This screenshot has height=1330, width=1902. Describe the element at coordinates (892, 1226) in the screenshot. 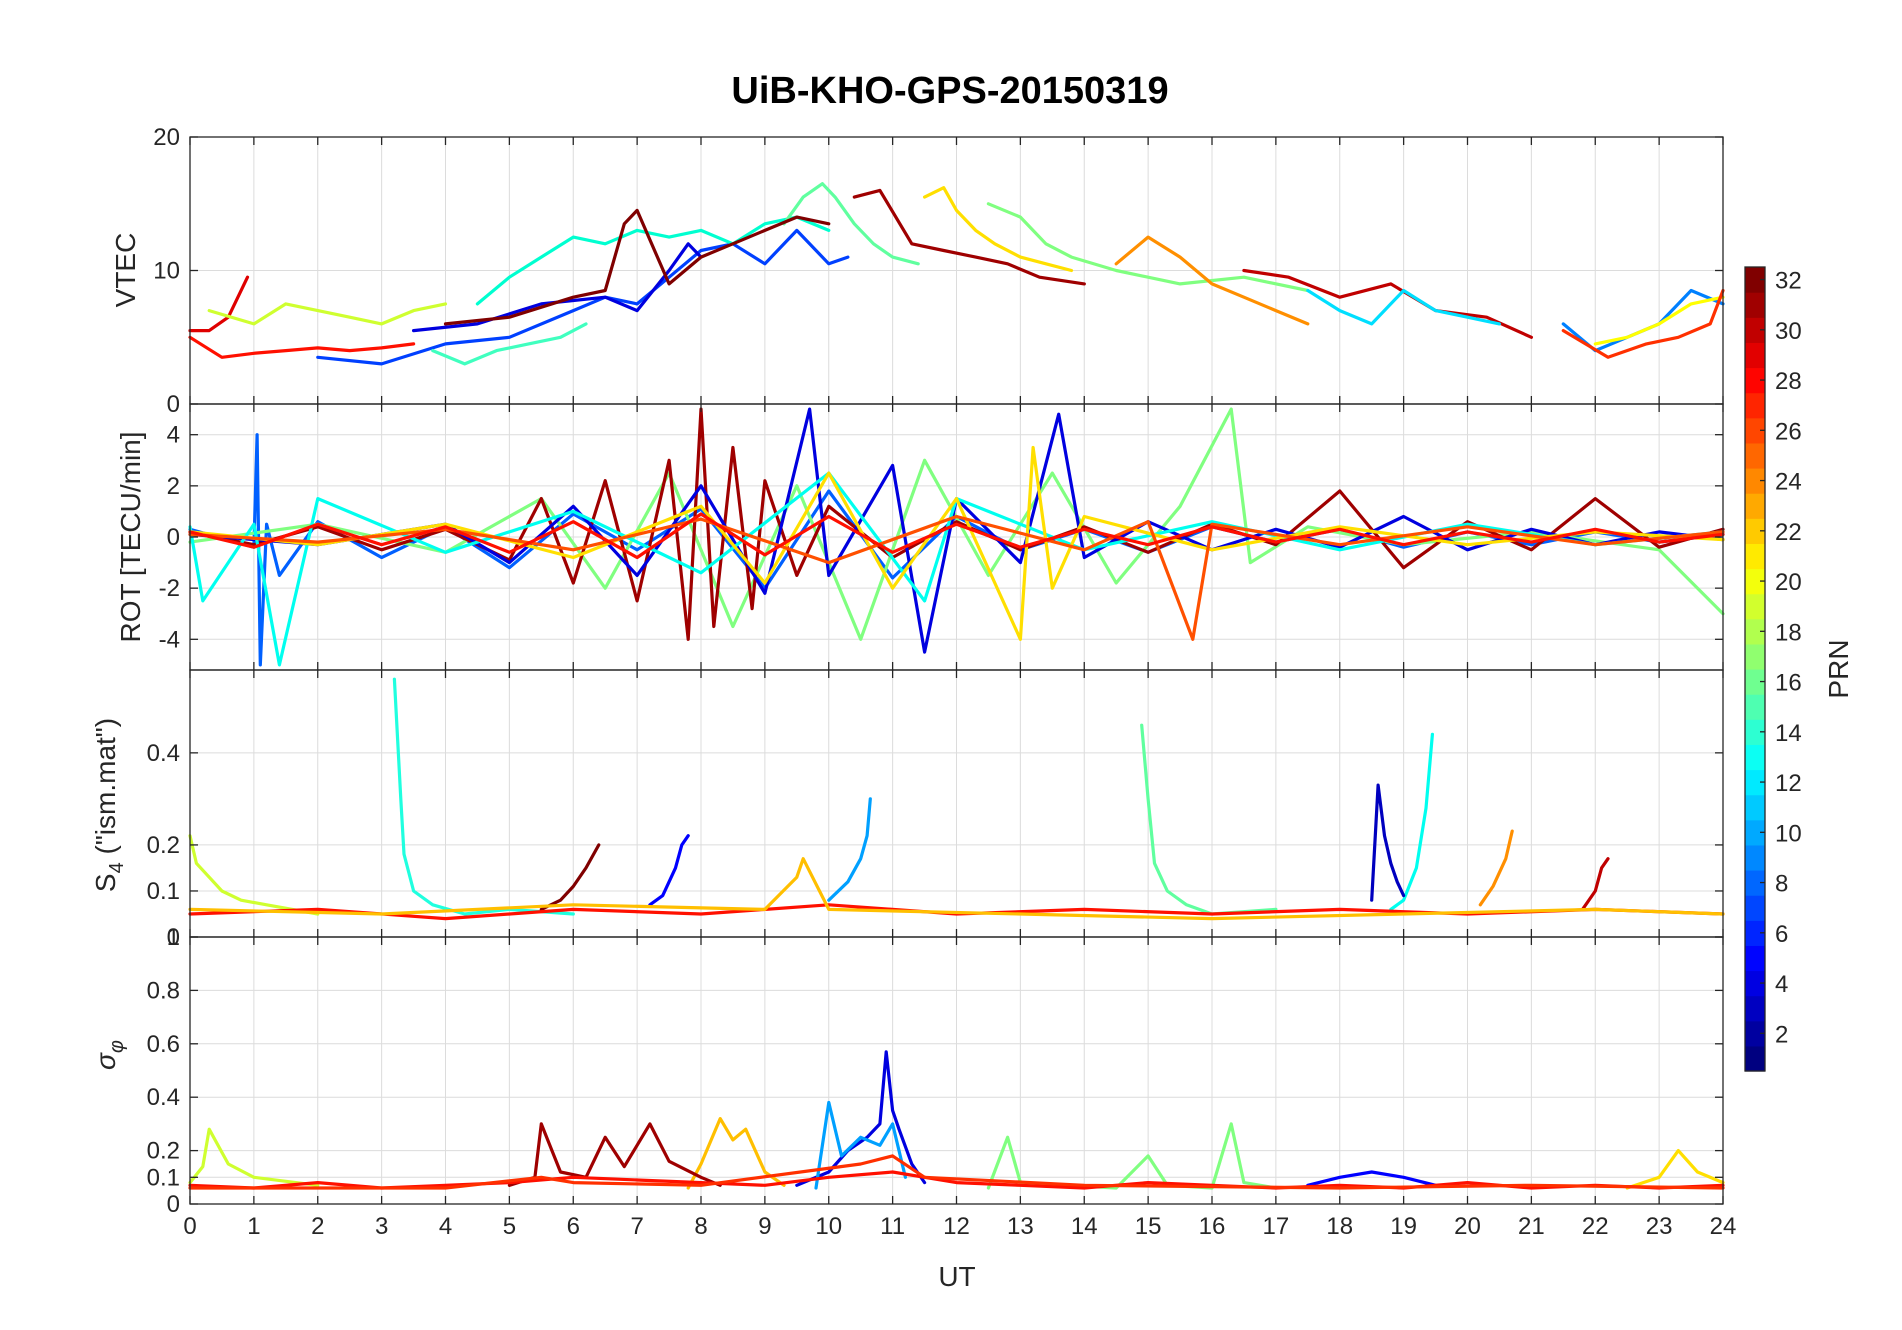

I see `x-tick-label: 11` at that location.